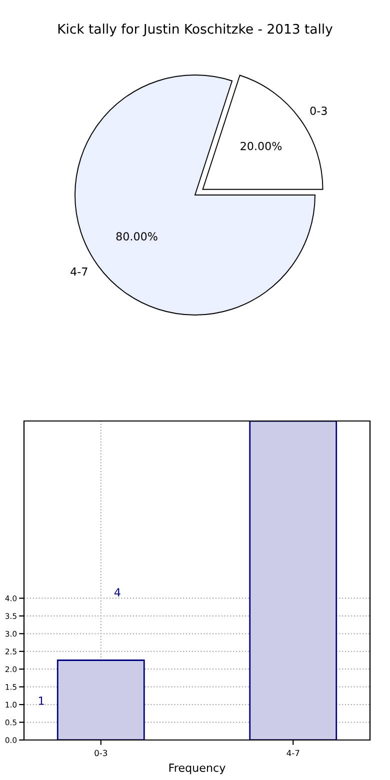 This screenshot has height=780, width=390. Describe the element at coordinates (195, 30) in the screenshot. I see `chart-title: Kick tally for Justin Koschitzke - 2013 tally` at that location.